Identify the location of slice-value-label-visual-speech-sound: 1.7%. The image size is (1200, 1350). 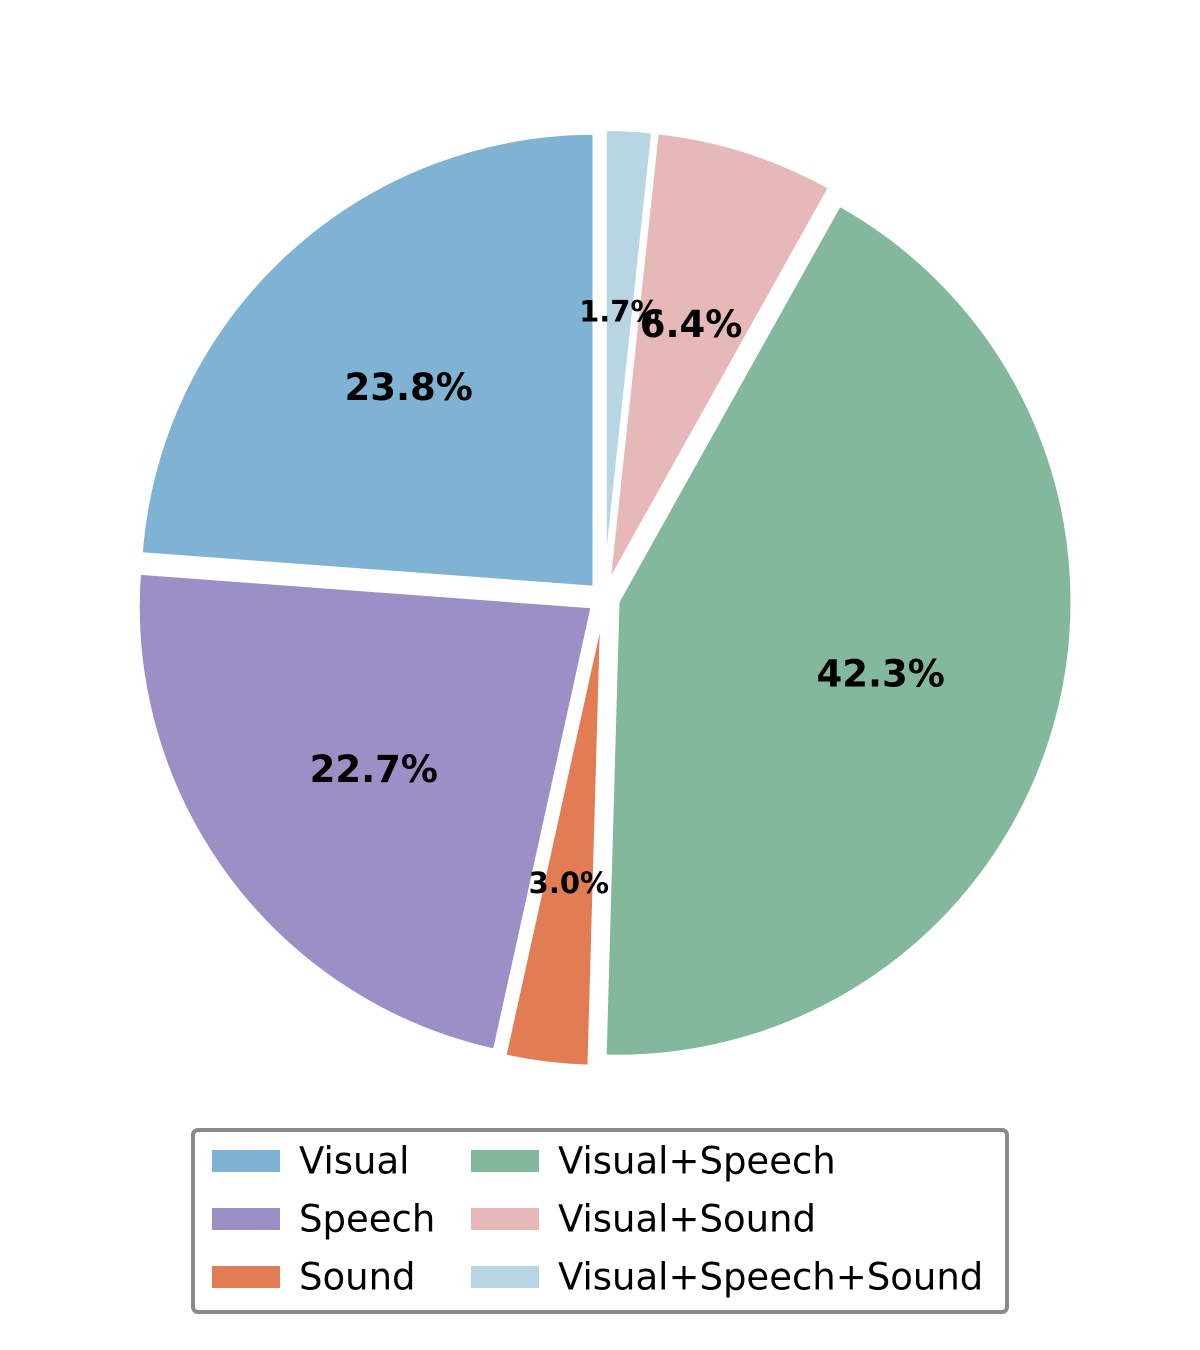
(619, 311).